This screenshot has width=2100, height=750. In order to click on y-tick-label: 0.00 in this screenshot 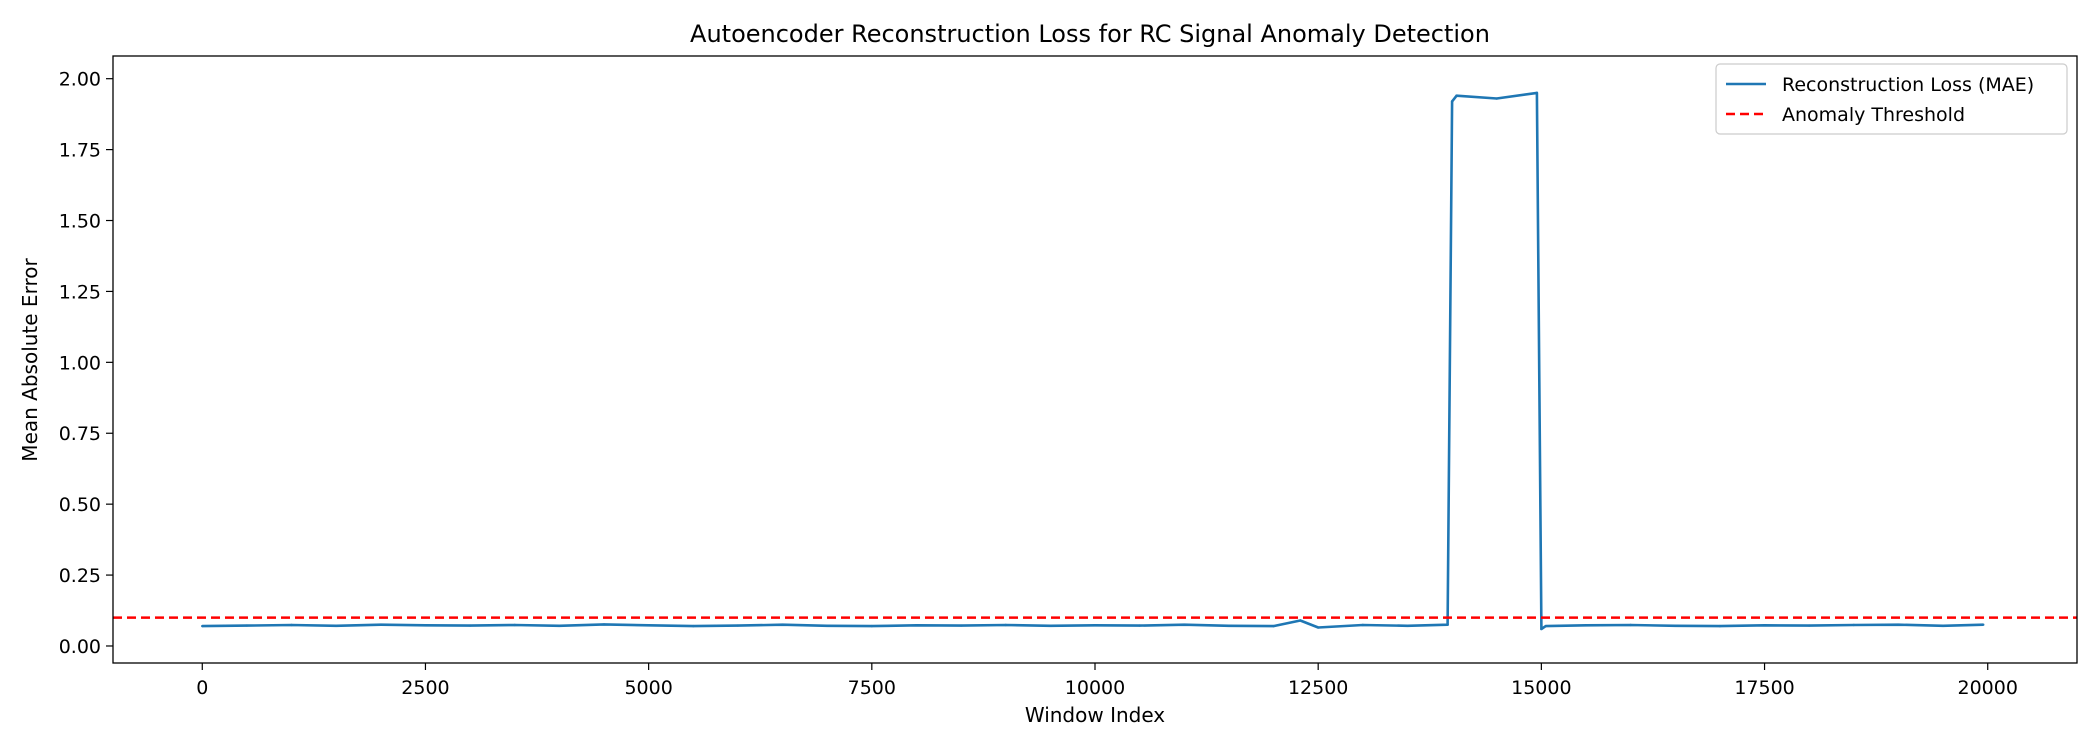, I will do `click(80, 647)`.